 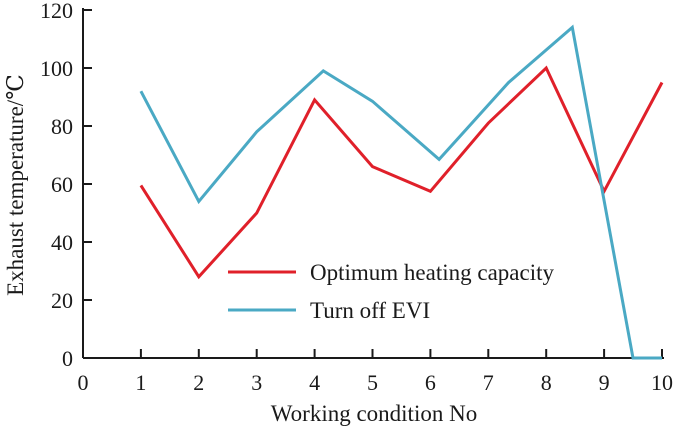 What do you see at coordinates (67, 358) in the screenshot?
I see `y-tick-label: 0` at bounding box center [67, 358].